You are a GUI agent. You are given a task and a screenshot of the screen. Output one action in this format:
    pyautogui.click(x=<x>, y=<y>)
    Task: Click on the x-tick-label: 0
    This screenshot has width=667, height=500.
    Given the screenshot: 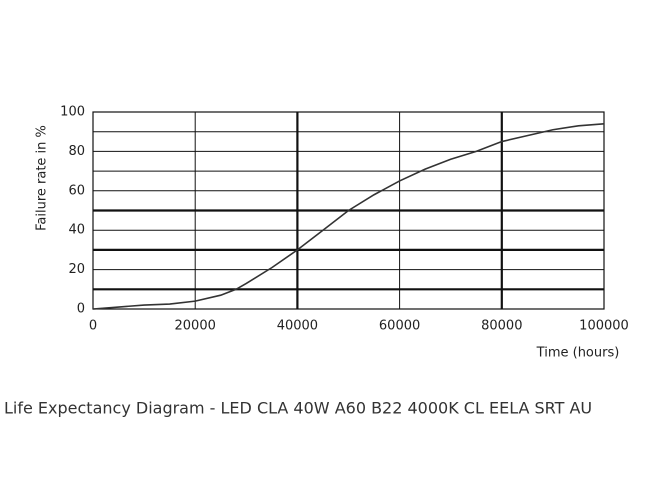 What is the action you would take?
    pyautogui.click(x=93, y=326)
    